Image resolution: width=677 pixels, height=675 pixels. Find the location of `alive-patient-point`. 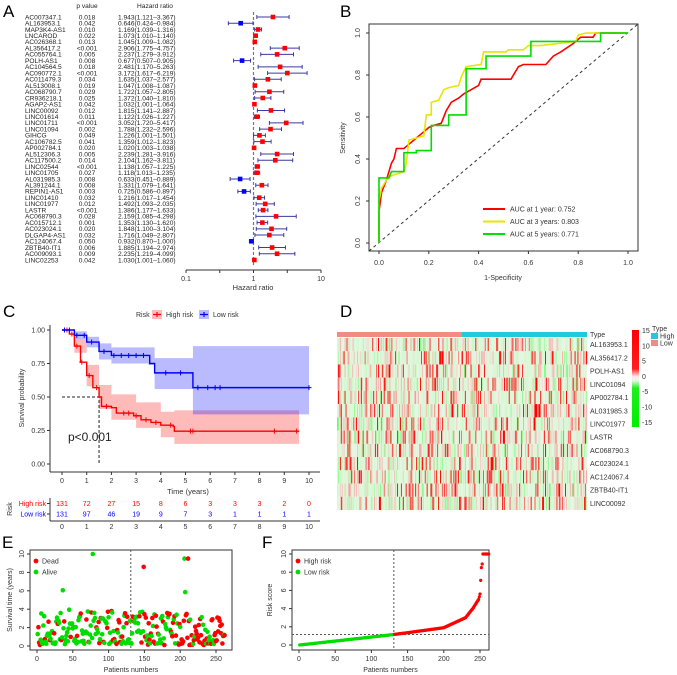

alive-patient-point is located at coordinates (88, 611).